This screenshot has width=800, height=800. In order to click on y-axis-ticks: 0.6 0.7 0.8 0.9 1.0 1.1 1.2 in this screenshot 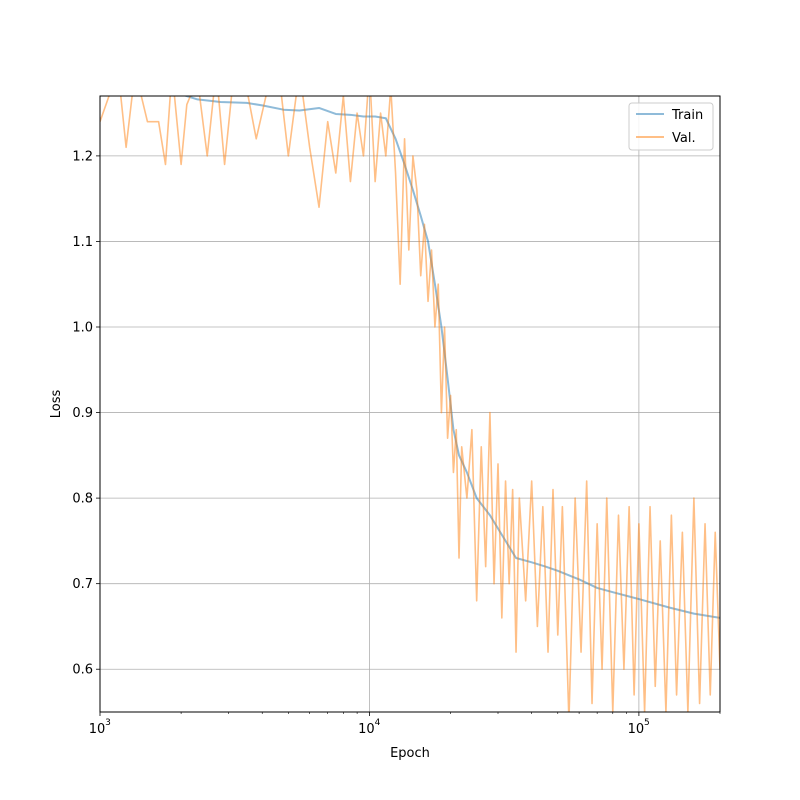, I will do `click(86, 413)`.